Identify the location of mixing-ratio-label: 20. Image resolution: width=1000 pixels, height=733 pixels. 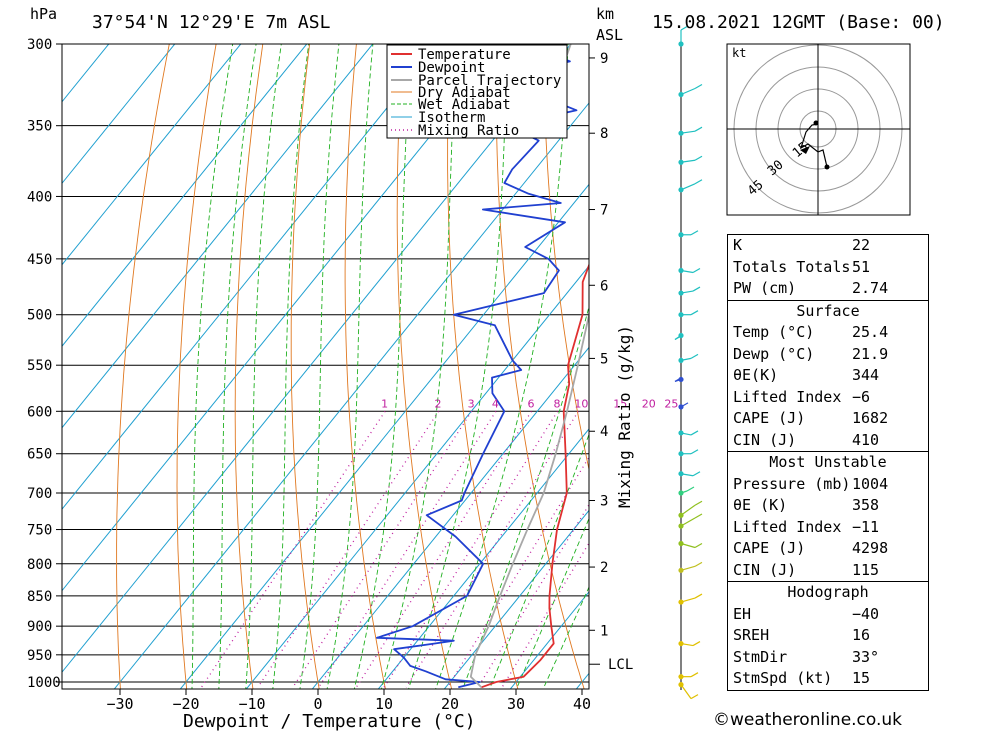
(649, 403).